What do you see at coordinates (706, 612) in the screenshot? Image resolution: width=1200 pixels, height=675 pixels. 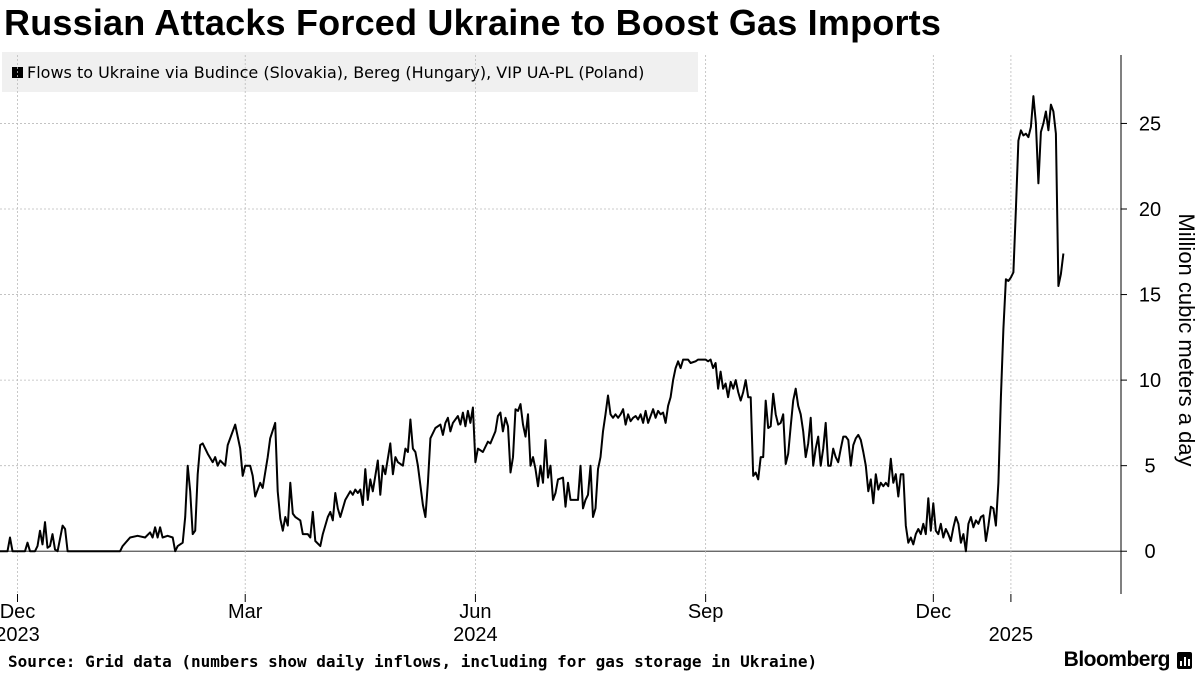 I see `x-tick-label: Sep` at bounding box center [706, 612].